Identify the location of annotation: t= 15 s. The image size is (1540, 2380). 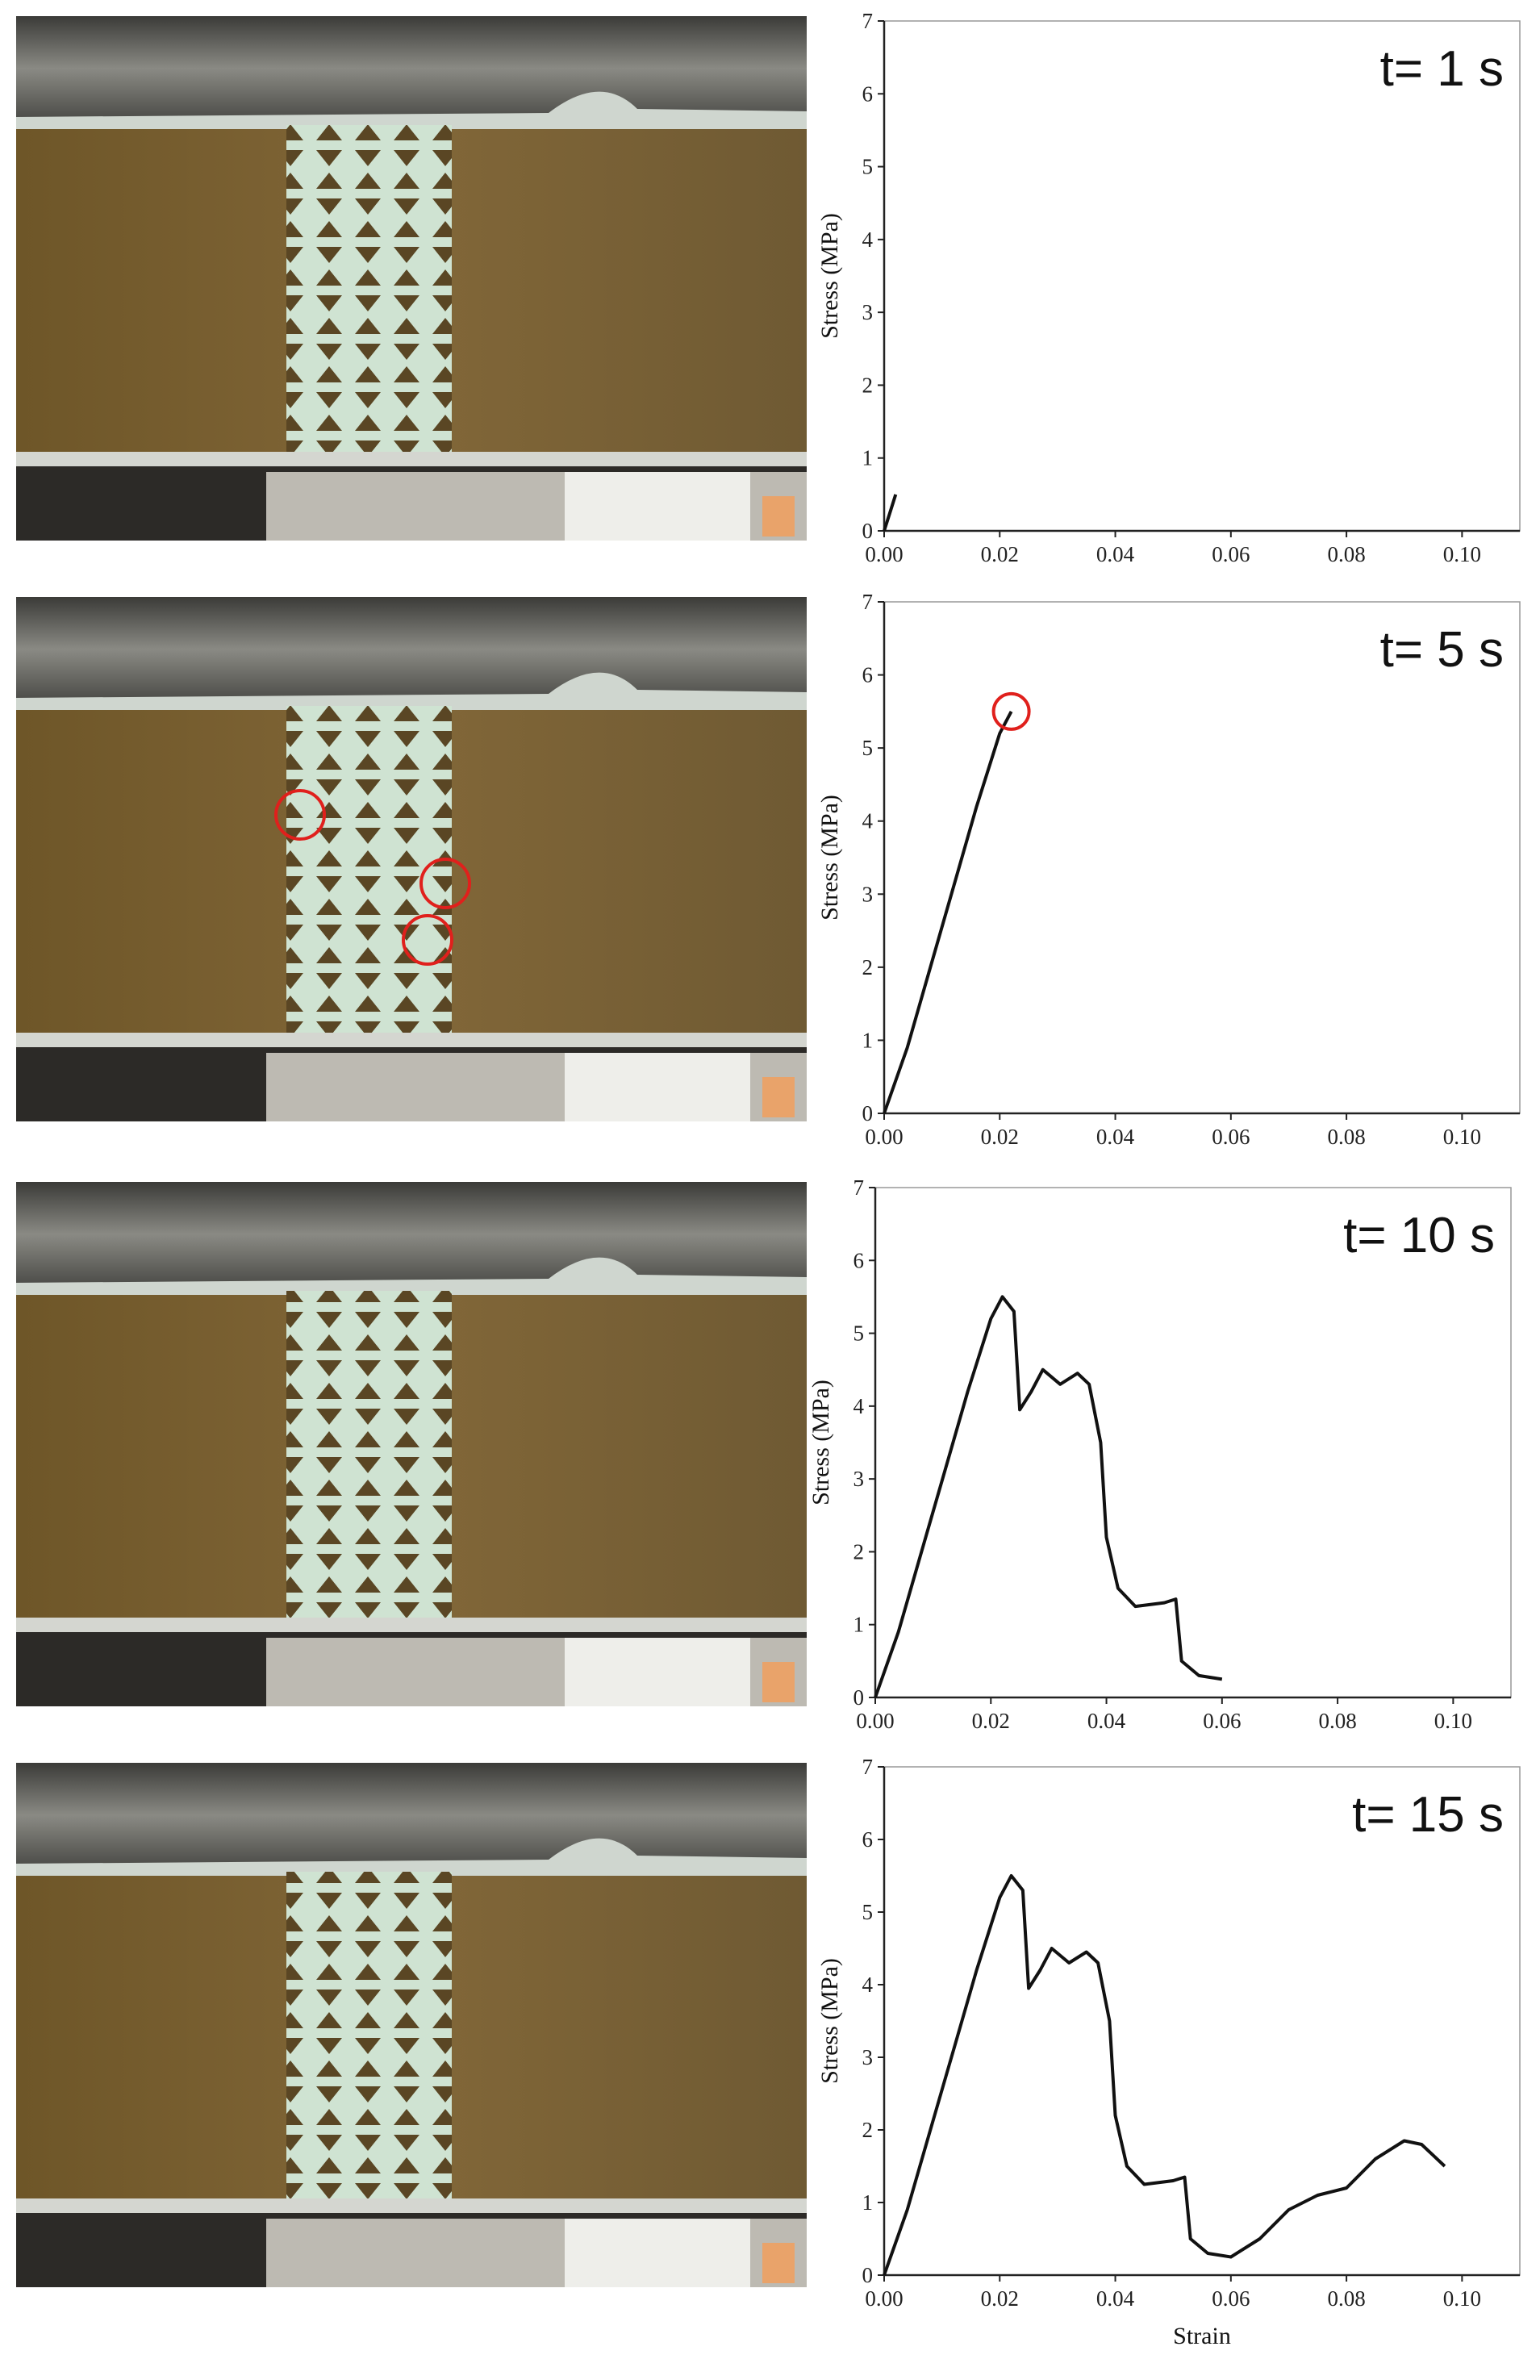
(1428, 1815).